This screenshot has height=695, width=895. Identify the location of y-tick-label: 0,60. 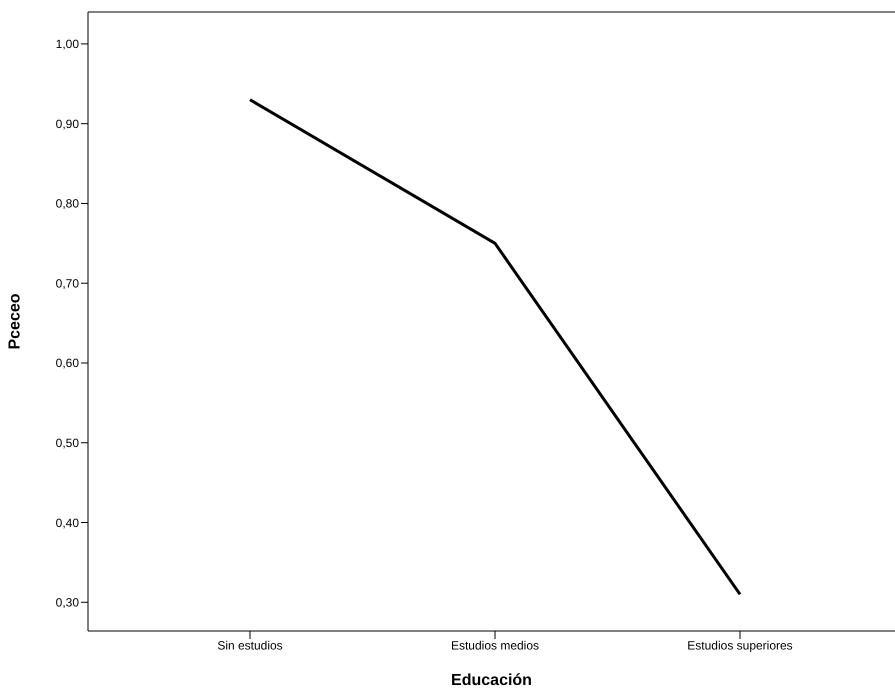
(68, 363).